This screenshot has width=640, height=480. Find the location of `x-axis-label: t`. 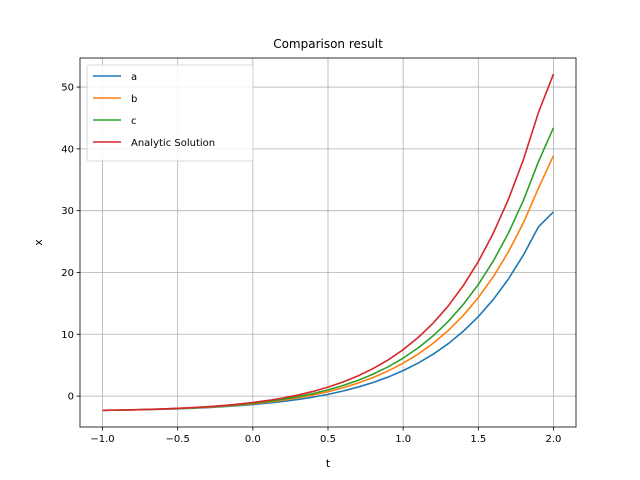

x-axis-label: t is located at coordinates (328, 463).